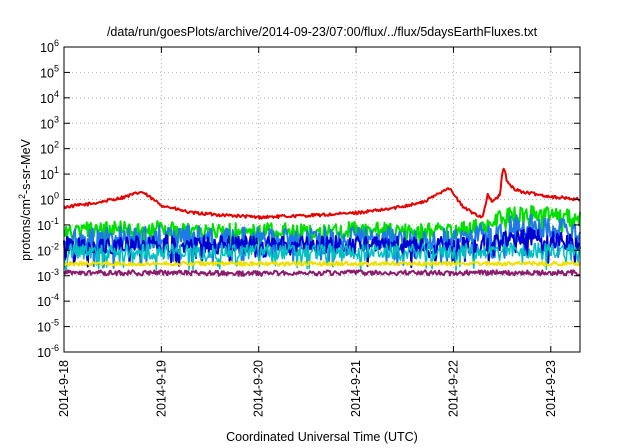 The height and width of the screenshot is (448, 640). I want to click on x-tick-label: 2014-9-20, so click(259, 388).